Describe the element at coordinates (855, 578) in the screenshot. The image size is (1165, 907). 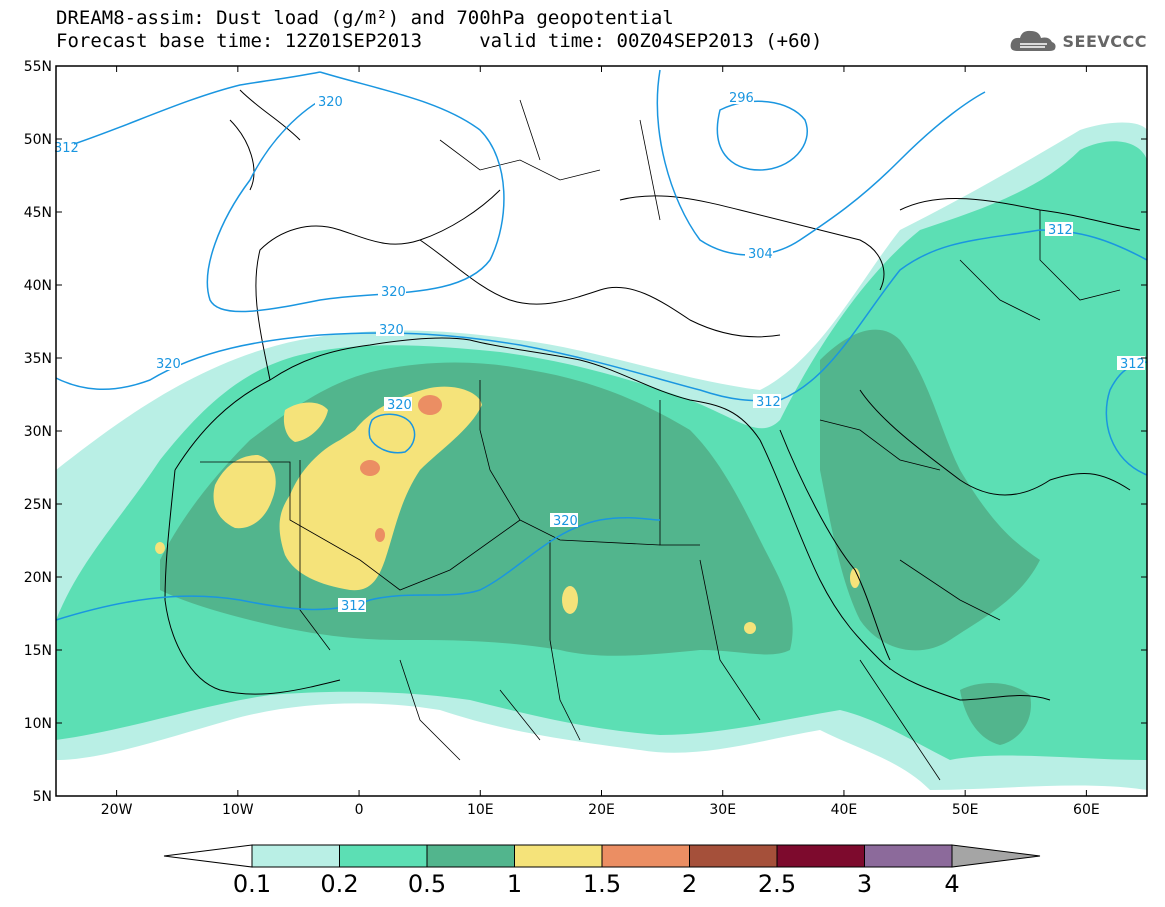
I see `dust-band-1-spot3` at that location.